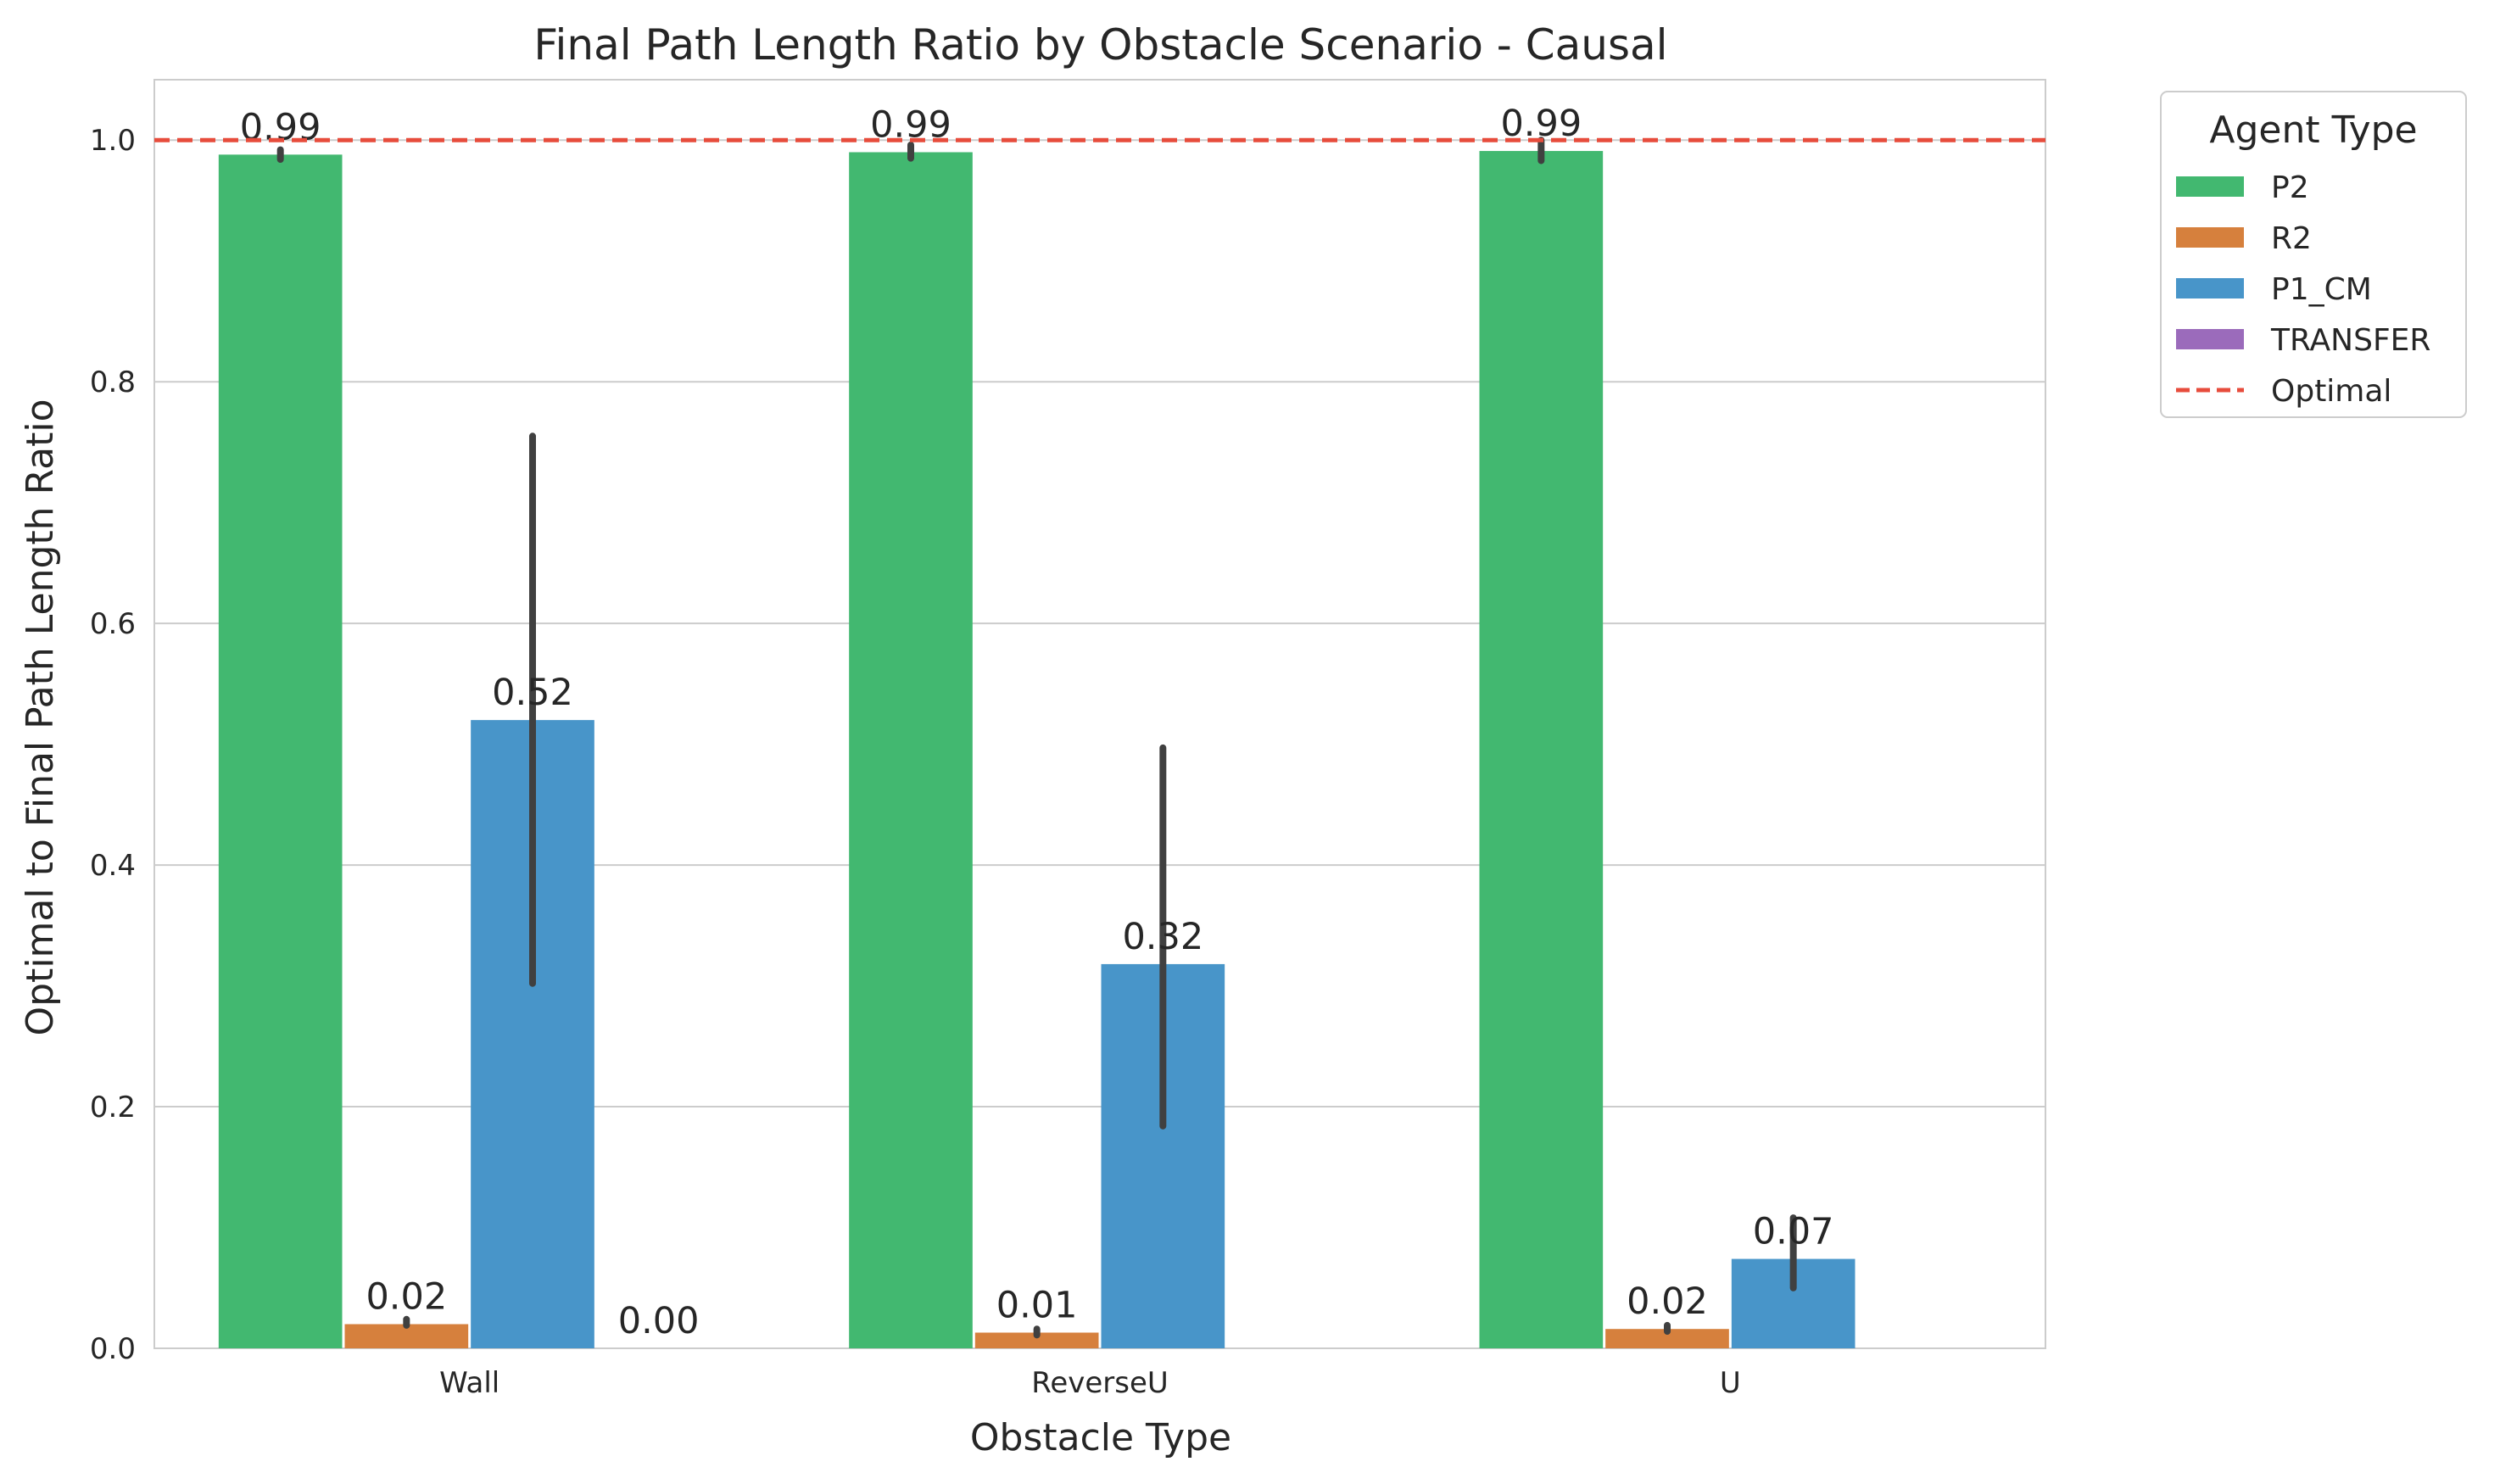  Describe the element at coordinates (2292, 238) in the screenshot. I see `legend-label: R2` at that location.